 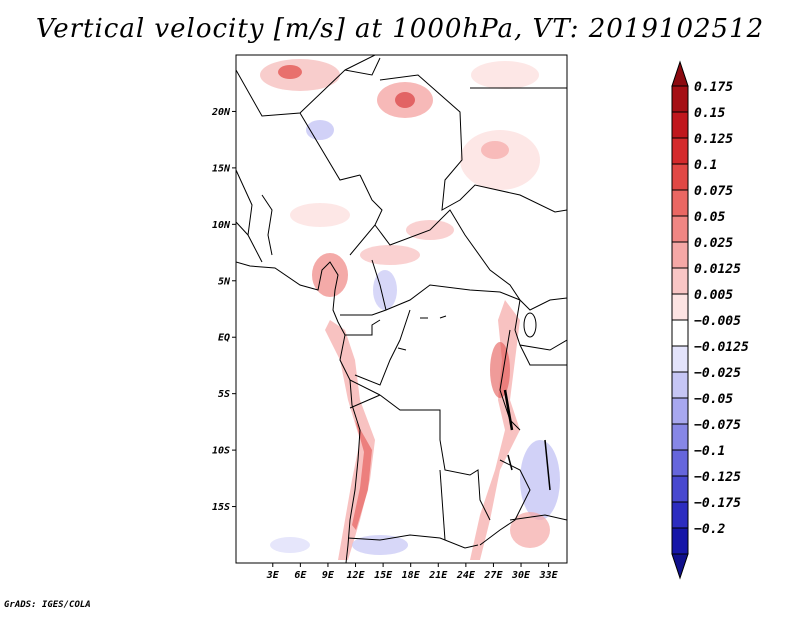 I want to click on lat-tick-label: 10N, so click(x=221, y=225).